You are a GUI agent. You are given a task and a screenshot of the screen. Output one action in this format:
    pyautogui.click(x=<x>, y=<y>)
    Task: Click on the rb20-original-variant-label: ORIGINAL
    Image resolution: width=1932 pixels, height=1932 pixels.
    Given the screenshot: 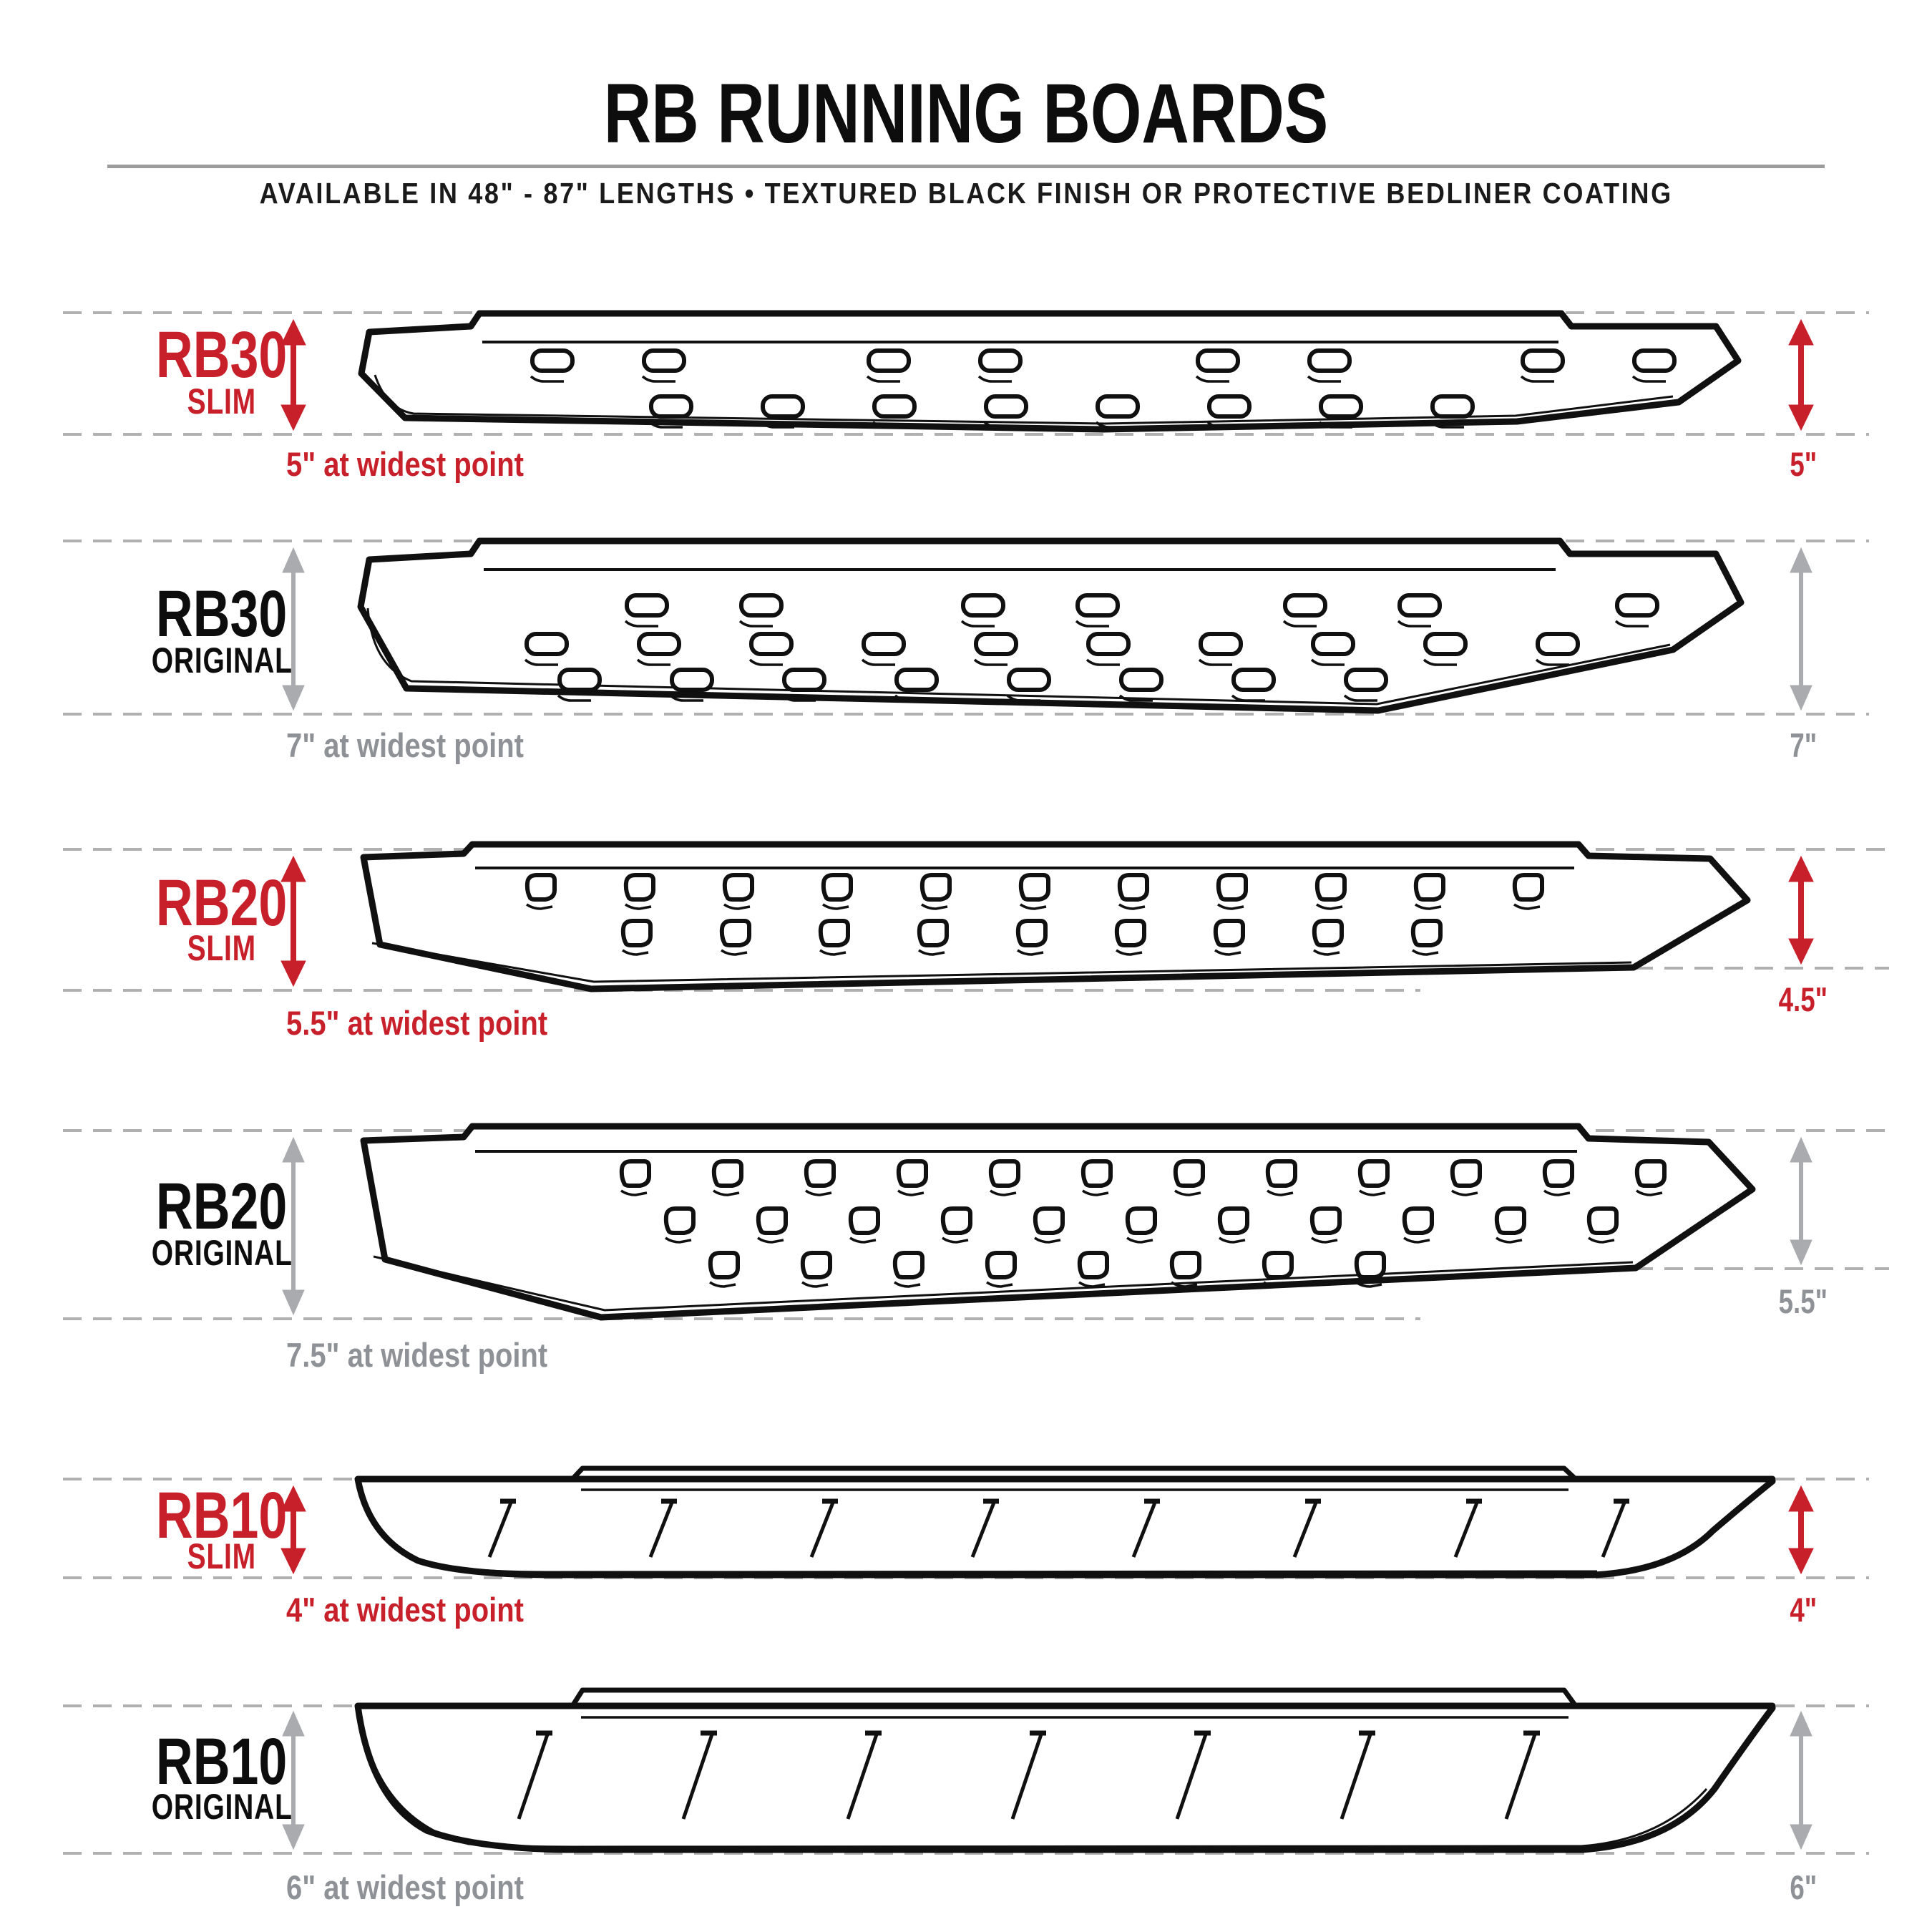 What is the action you would take?
    pyautogui.click(x=222, y=1253)
    